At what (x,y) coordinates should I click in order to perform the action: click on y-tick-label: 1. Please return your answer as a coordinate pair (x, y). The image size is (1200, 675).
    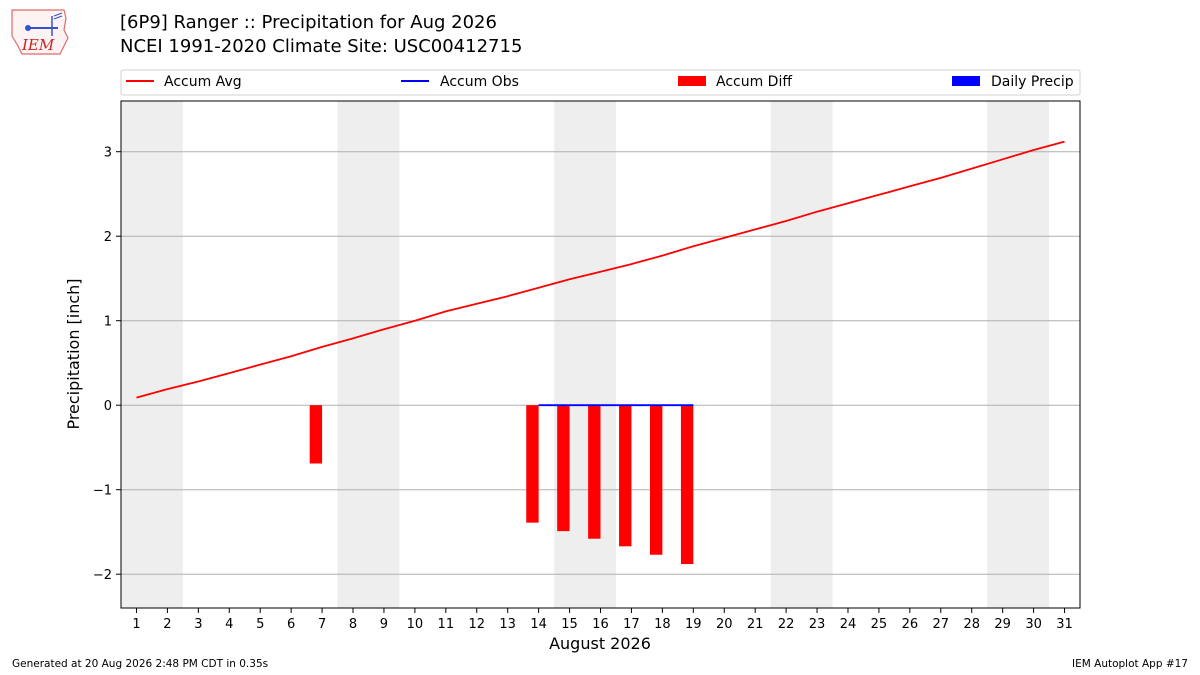
    Looking at the image, I should click on (108, 322).